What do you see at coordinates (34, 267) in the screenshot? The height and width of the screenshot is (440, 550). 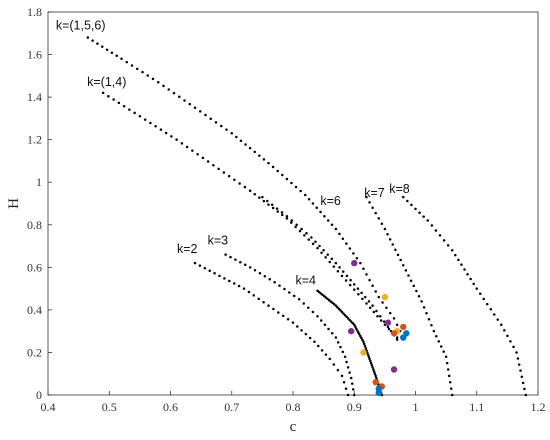 I see `y-tick-label: 0.6` at bounding box center [34, 267].